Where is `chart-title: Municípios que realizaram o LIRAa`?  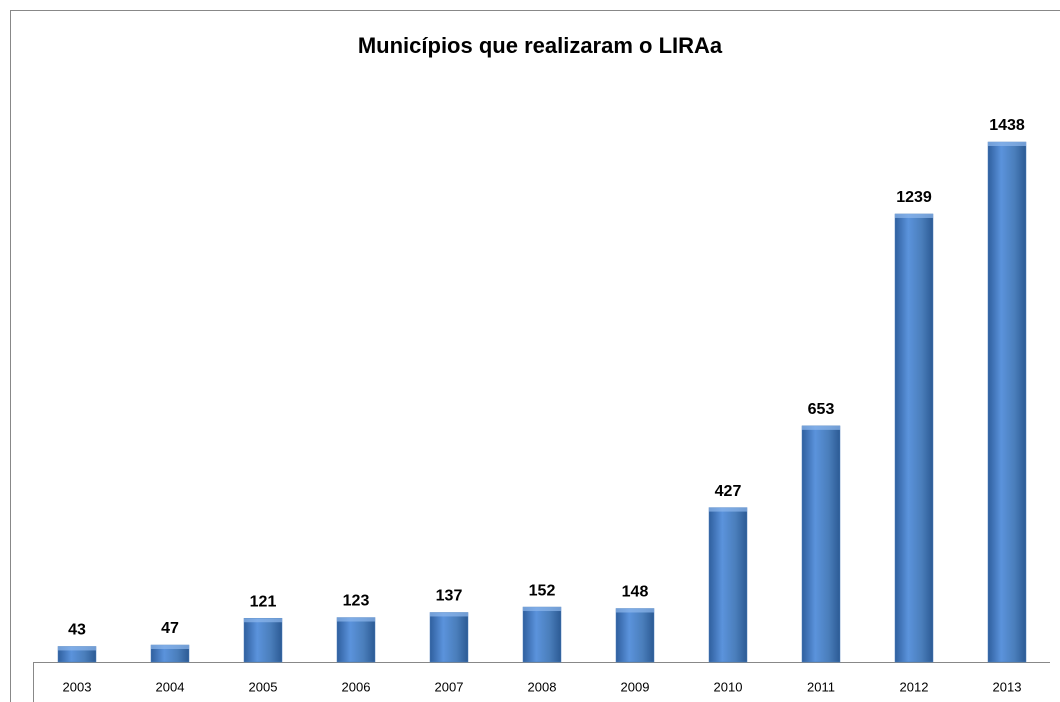 chart-title: Municípios que realizaram o LIRAa is located at coordinates (540, 45).